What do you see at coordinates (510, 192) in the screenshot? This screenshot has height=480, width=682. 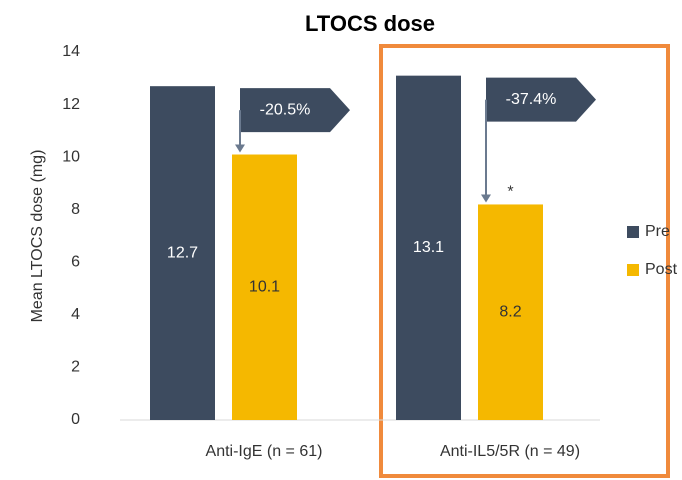 I see `annotation: *` at bounding box center [510, 192].